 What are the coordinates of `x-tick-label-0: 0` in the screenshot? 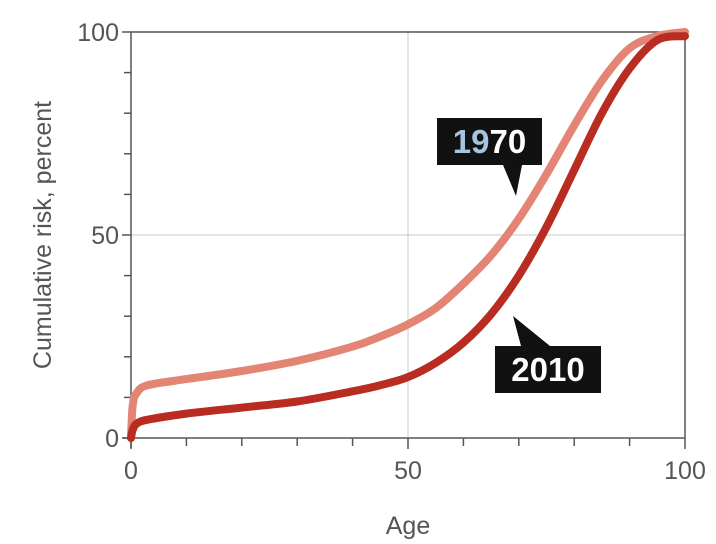 It's located at (131, 471).